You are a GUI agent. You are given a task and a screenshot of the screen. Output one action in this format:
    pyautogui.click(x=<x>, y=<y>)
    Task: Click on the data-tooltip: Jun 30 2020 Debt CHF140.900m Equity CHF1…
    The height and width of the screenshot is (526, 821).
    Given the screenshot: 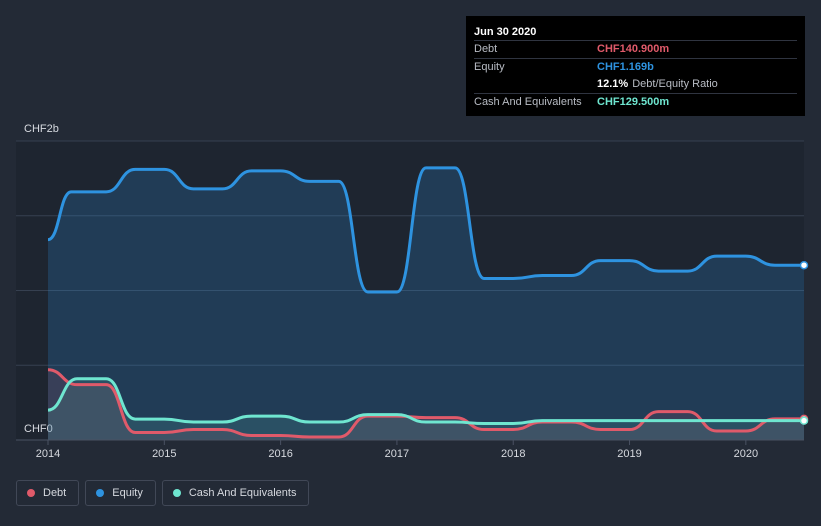 What is the action you would take?
    pyautogui.click(x=635, y=66)
    